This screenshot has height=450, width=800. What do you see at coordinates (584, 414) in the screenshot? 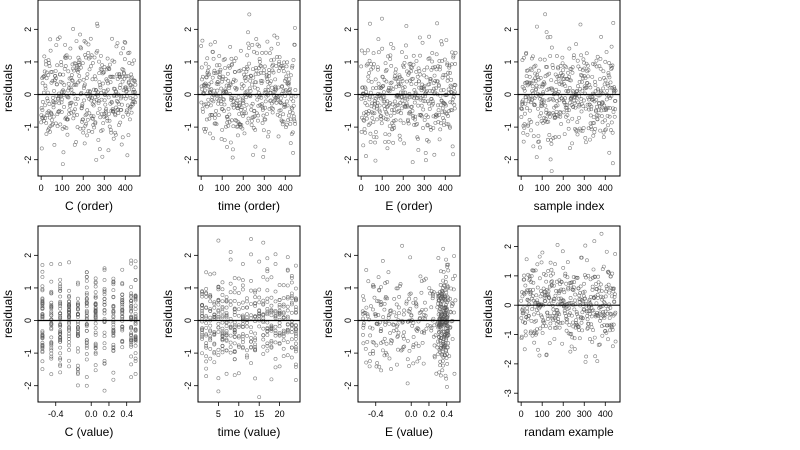
I see `x-tick-label: 300` at bounding box center [584, 414].